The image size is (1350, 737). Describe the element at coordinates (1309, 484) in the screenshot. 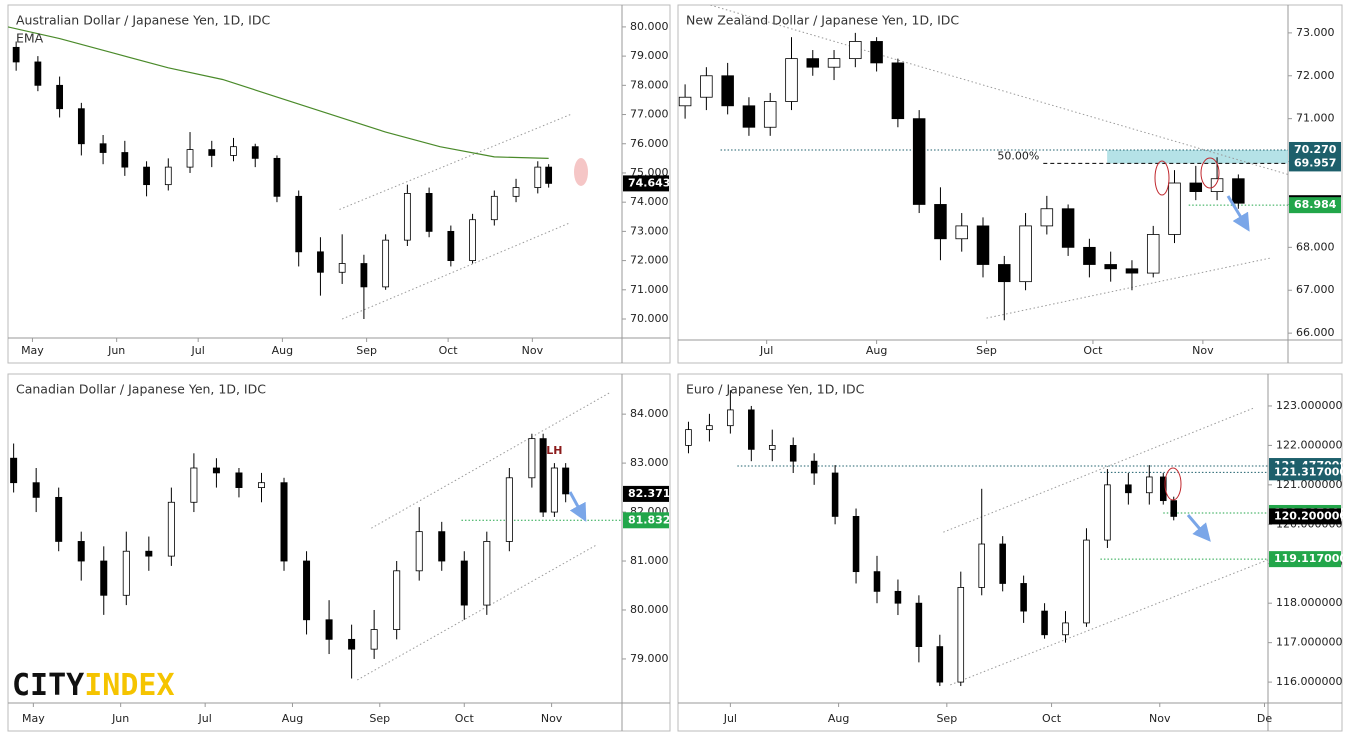

I see `y-tick-label: 121.000000` at that location.